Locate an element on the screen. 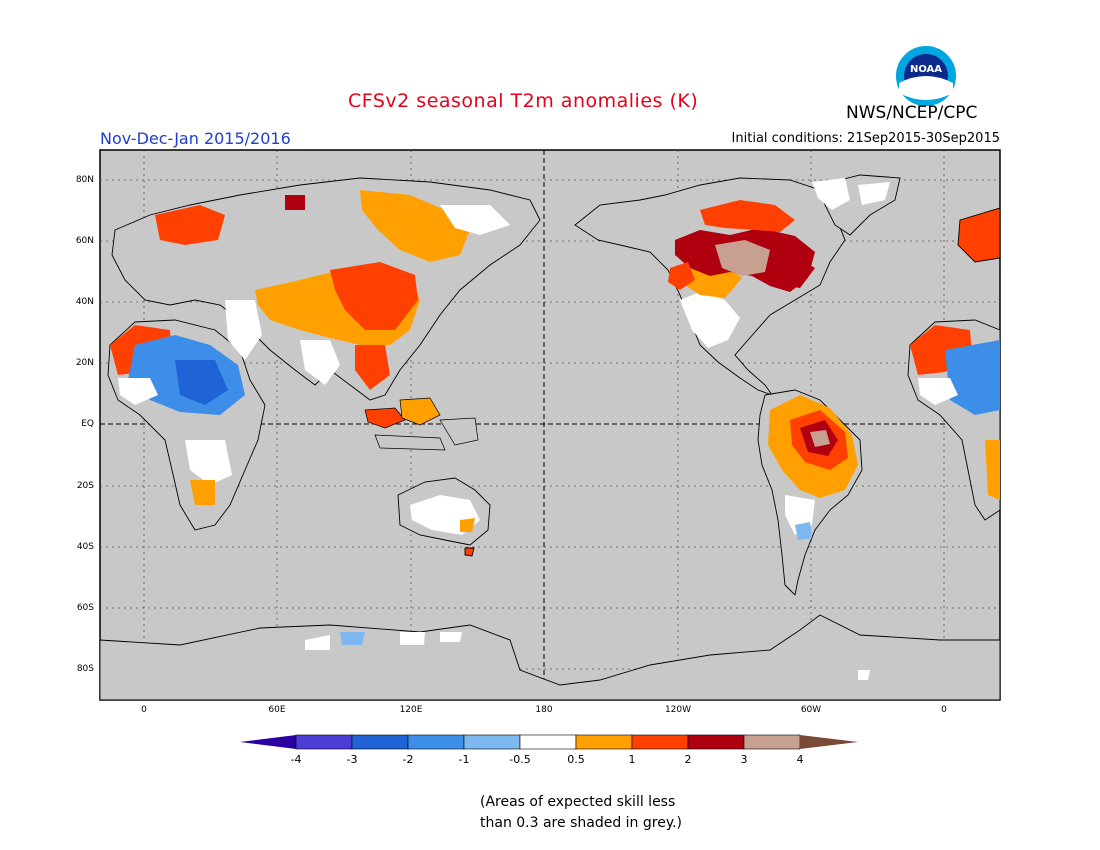  colorbar-tick: 3 is located at coordinates (744, 759).